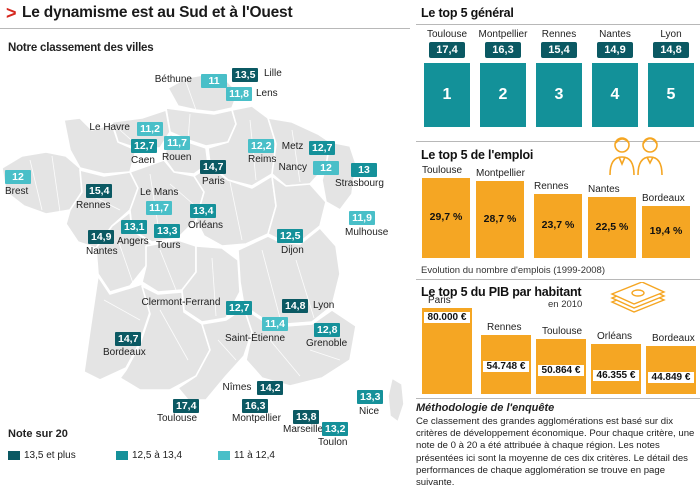 The height and width of the screenshot is (500, 700). What do you see at coordinates (261, 146) in the screenshot?
I see `city-score: 12,2` at bounding box center [261, 146].